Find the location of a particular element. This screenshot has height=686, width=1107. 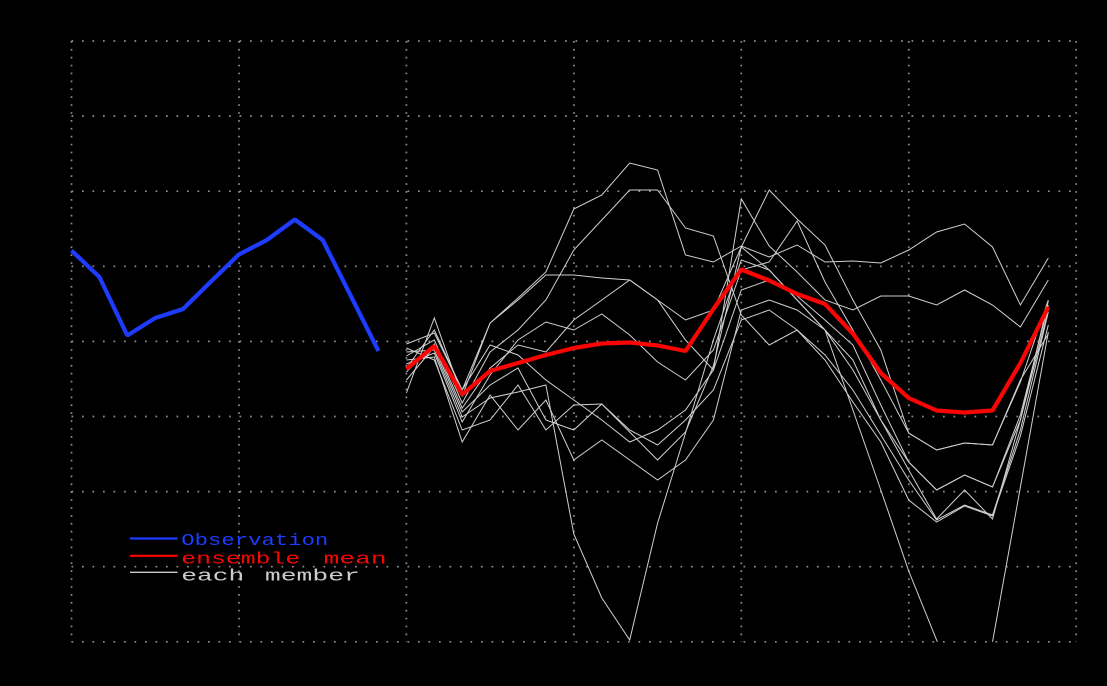

svg-text: each is located at coordinates (212, 577).